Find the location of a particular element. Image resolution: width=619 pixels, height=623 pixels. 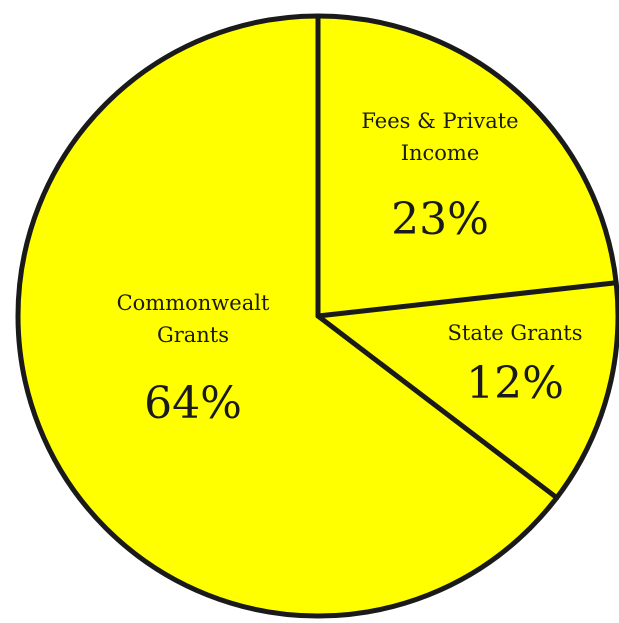

slice-1-label-line-2: Income is located at coordinates (440, 153).